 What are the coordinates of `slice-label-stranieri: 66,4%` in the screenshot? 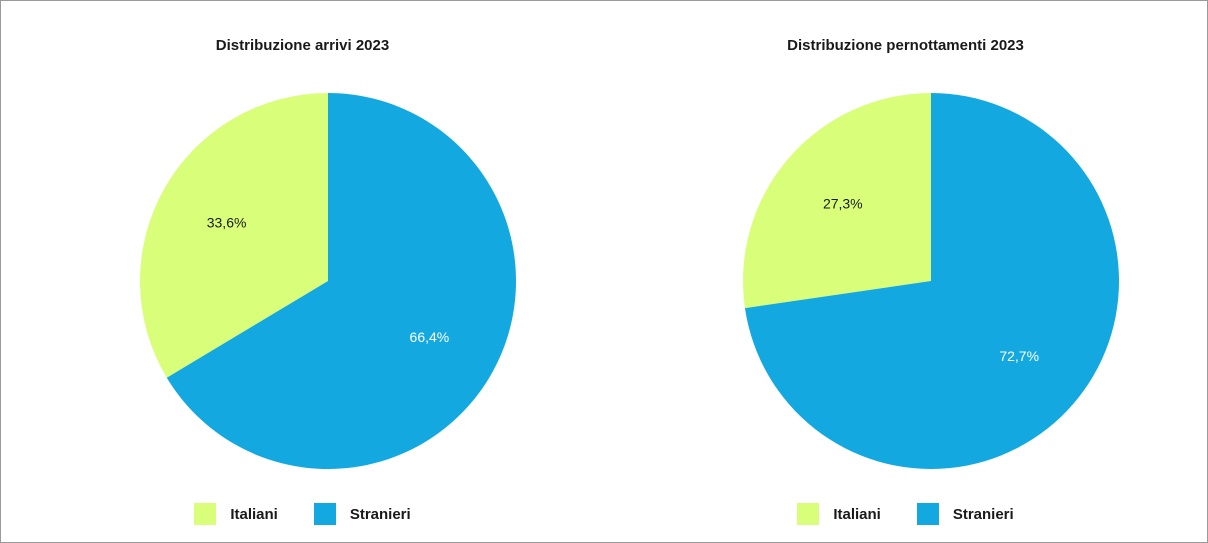 It's located at (430, 337).